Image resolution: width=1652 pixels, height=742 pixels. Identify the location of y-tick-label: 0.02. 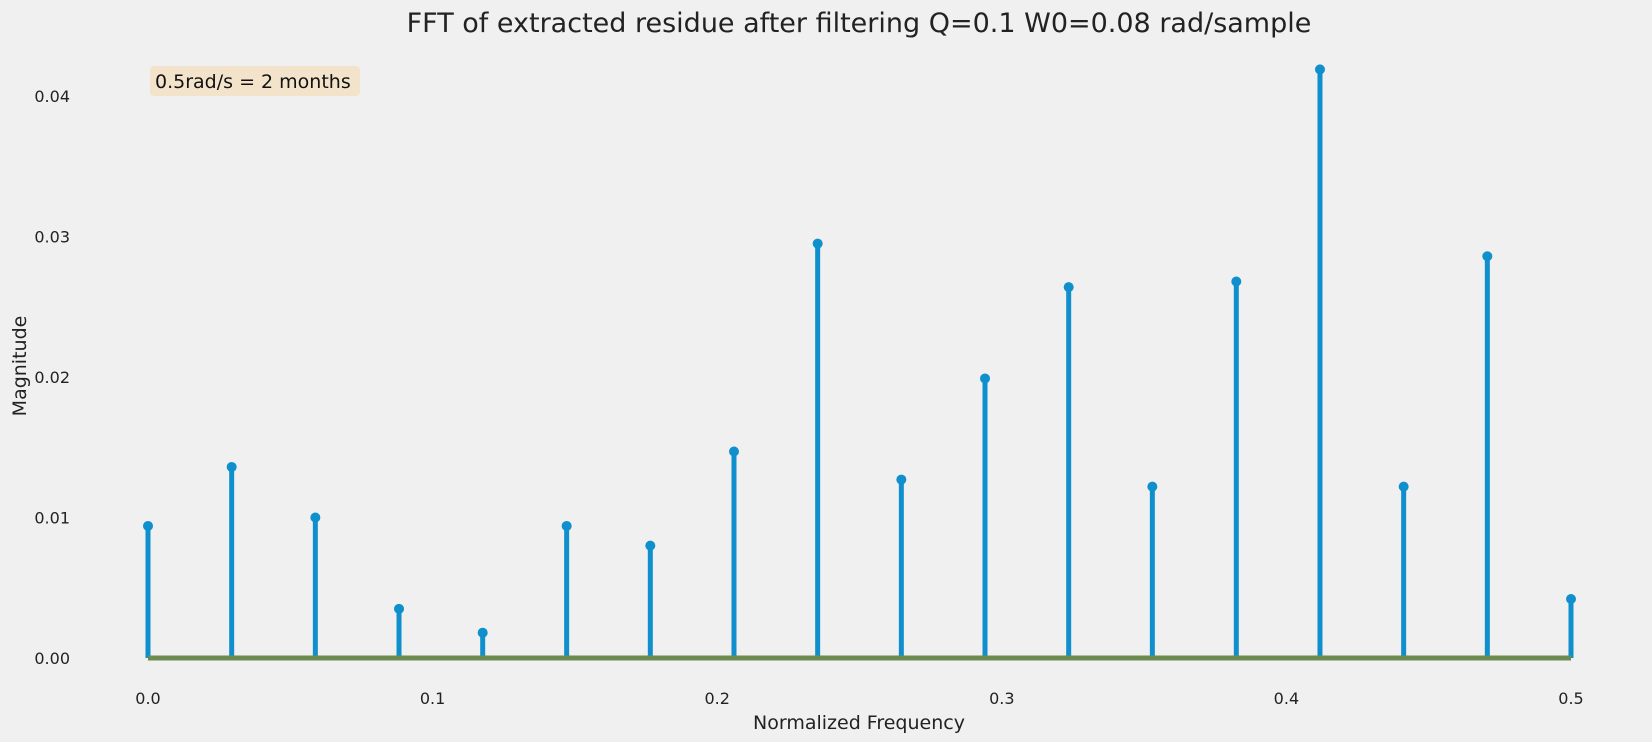
(52, 377).